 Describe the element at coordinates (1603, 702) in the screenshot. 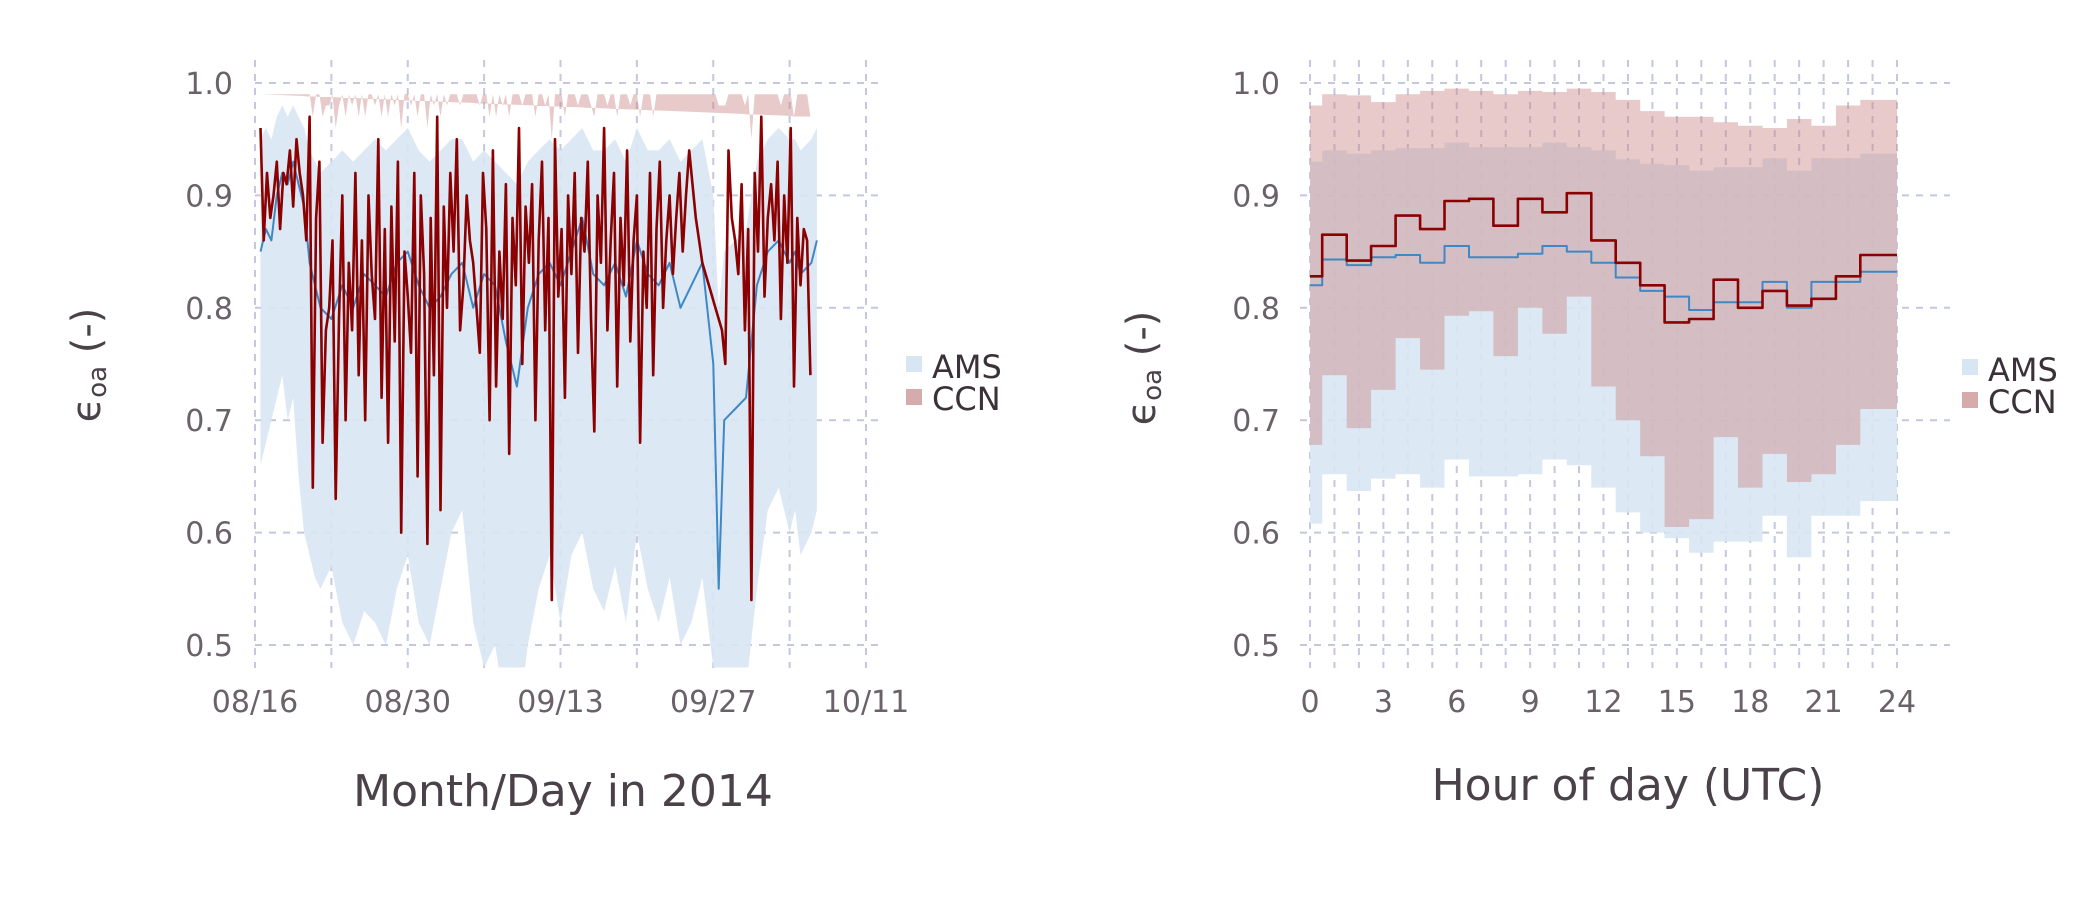

I see `x-tick-label: 12` at that location.